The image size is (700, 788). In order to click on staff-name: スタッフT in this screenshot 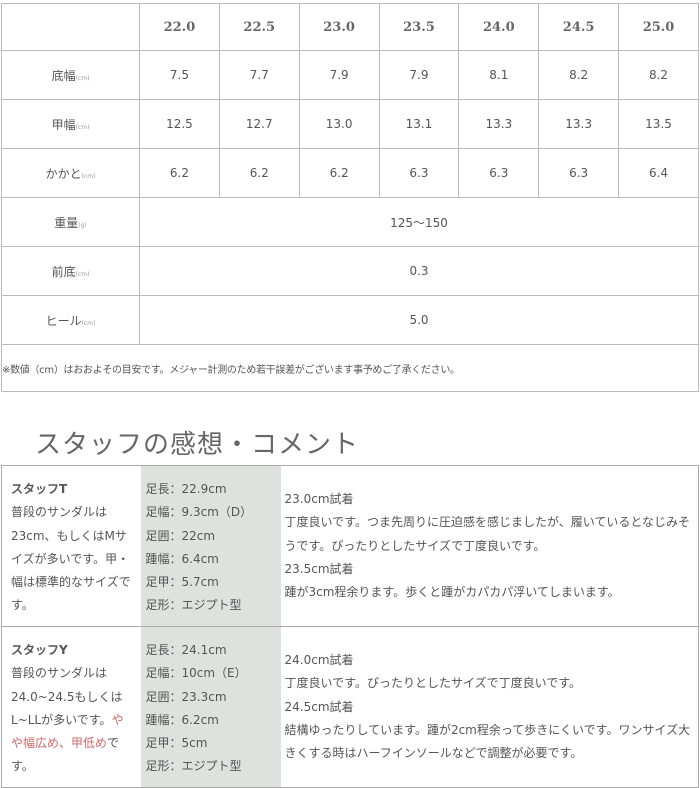, I will do `click(39, 489)`.